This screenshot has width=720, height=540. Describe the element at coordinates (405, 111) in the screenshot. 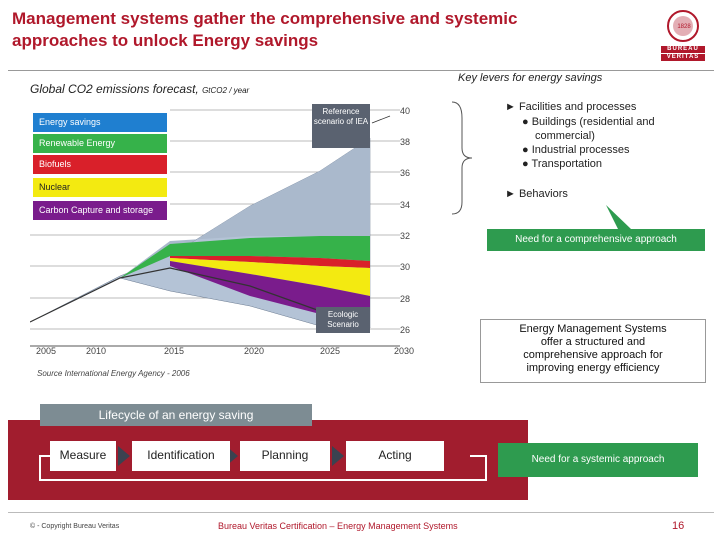

I see `y-tick: 40` at that location.